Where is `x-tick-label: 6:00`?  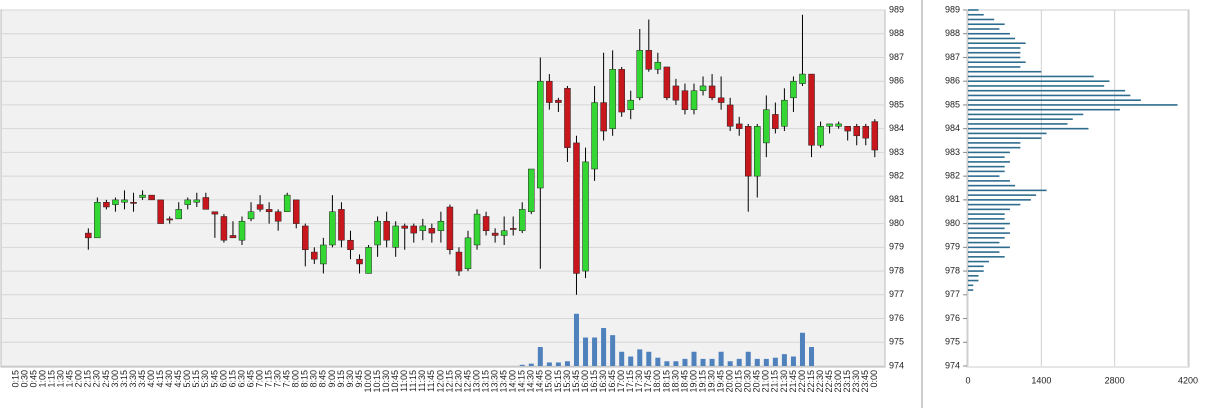 x-tick-label: 6:00 is located at coordinates (223, 379).